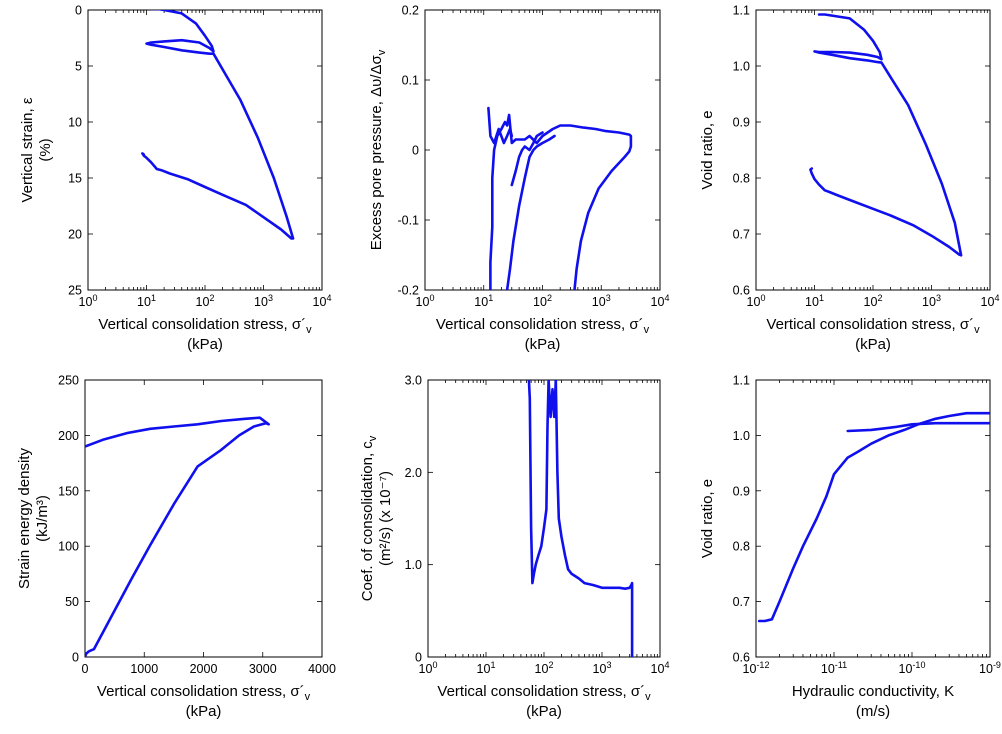 This screenshot has width=1002, height=734. Describe the element at coordinates (144, 669) in the screenshot. I see `x-tick-label: 1000` at that location.